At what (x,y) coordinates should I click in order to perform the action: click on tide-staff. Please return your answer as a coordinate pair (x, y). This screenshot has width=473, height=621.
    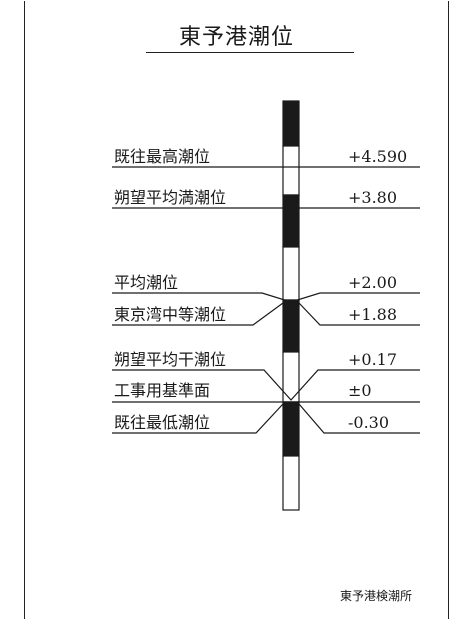
    Looking at the image, I should click on (291, 305).